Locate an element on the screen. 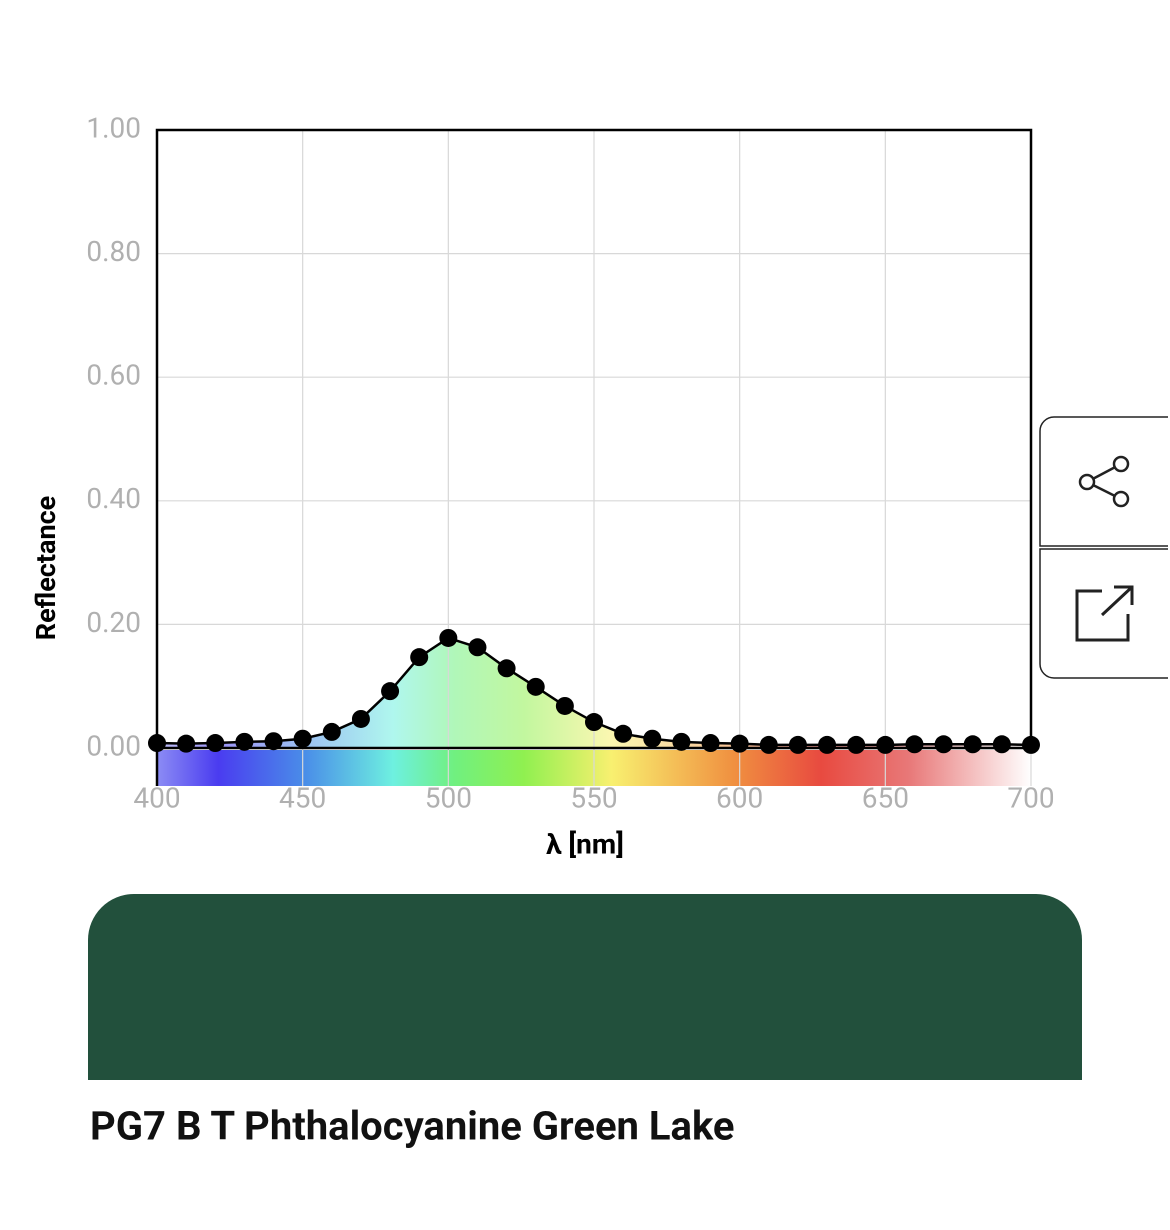 The width and height of the screenshot is (1170, 1230). export-button is located at coordinates (1103, 613).